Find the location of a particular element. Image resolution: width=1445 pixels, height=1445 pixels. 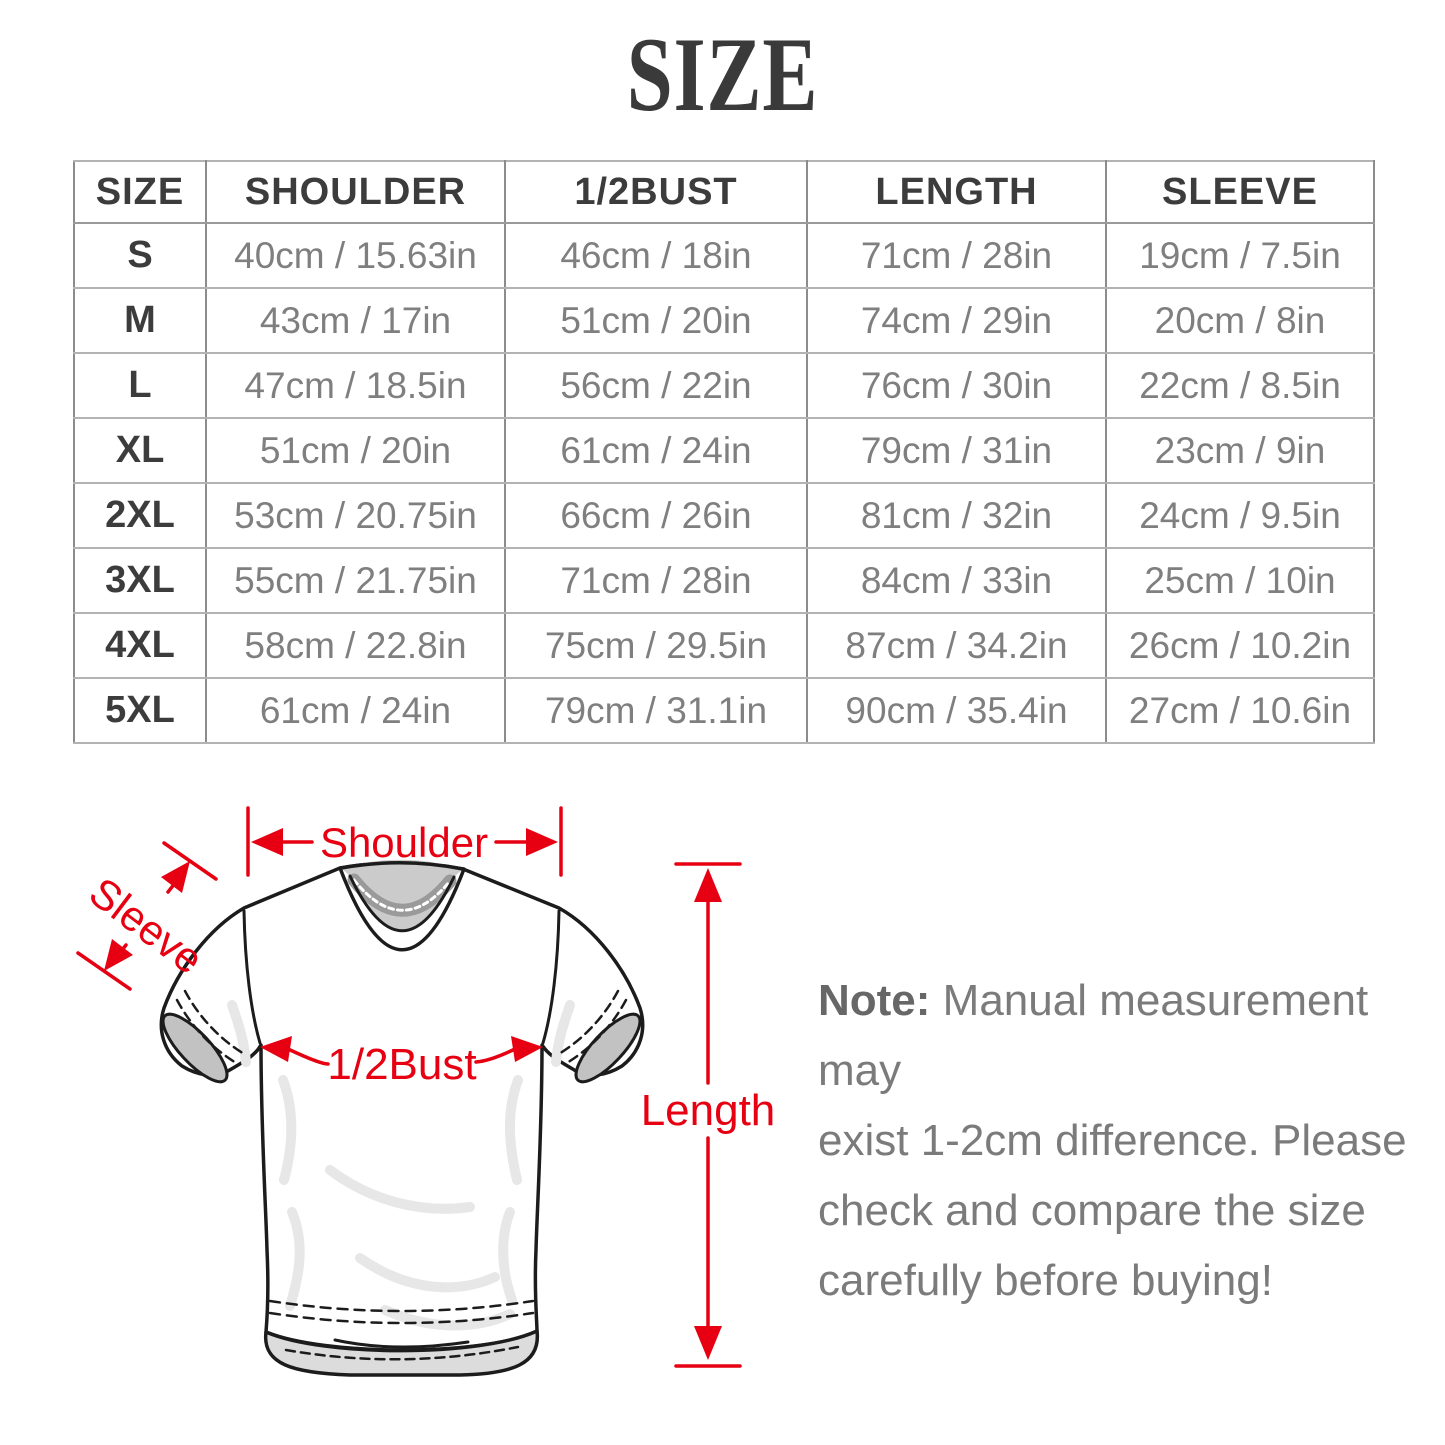

hem-band is located at coordinates (401, 1353).